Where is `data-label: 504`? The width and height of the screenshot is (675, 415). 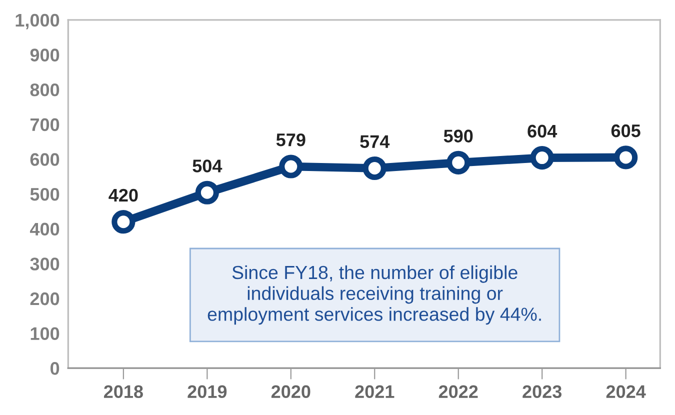
data-label: 504 is located at coordinates (207, 166).